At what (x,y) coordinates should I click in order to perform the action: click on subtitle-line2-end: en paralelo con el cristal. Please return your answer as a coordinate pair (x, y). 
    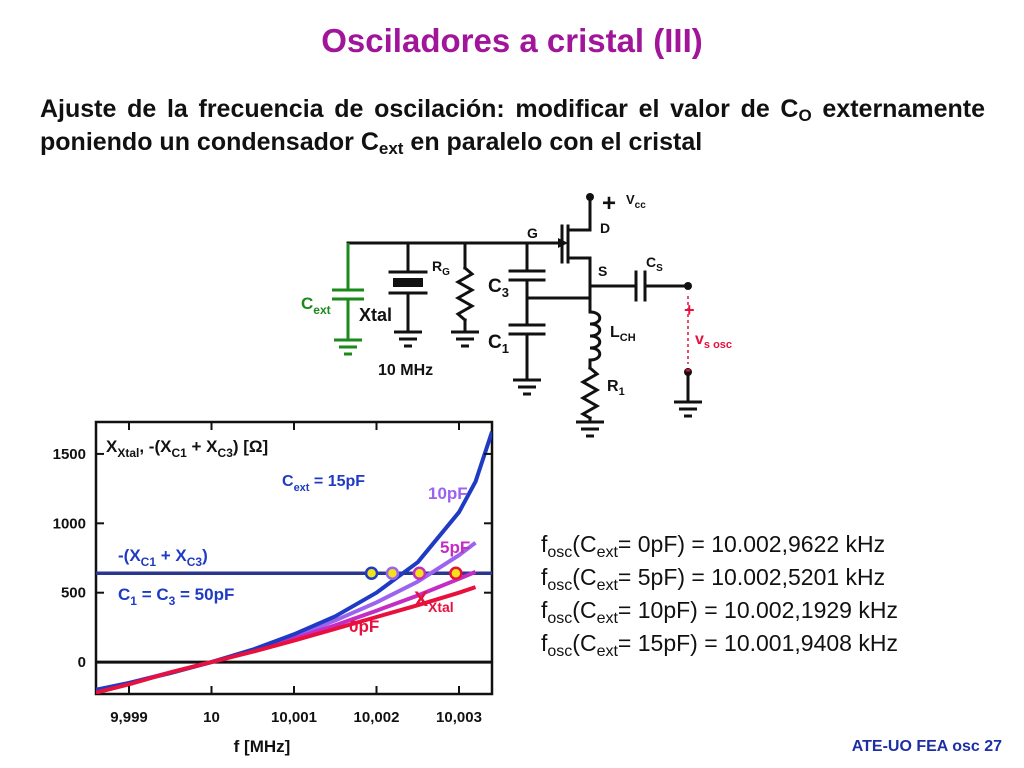
    Looking at the image, I should click on (553, 142).